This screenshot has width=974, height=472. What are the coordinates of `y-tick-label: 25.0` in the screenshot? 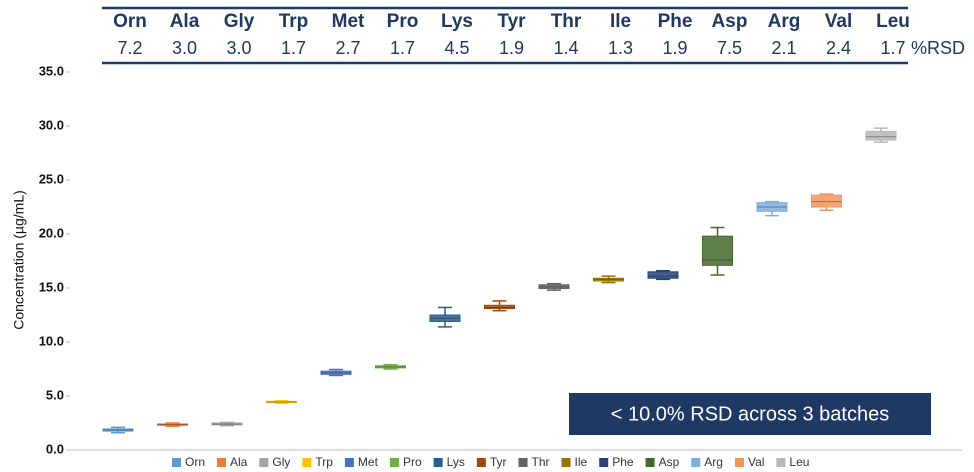 It's located at (51, 178).